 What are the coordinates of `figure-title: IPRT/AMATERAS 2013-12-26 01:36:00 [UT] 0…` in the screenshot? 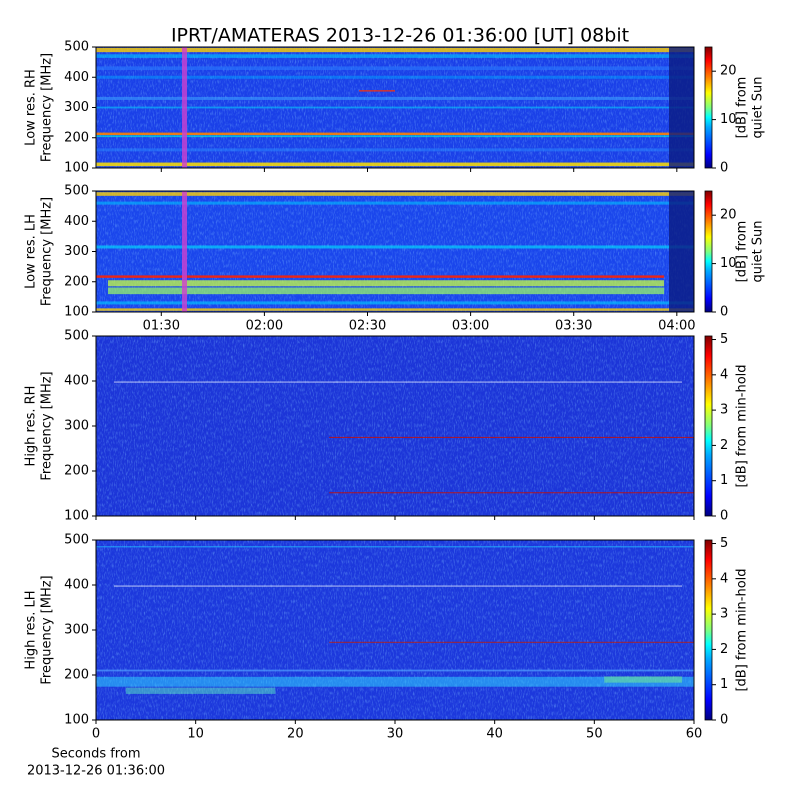 It's located at (400, 36).